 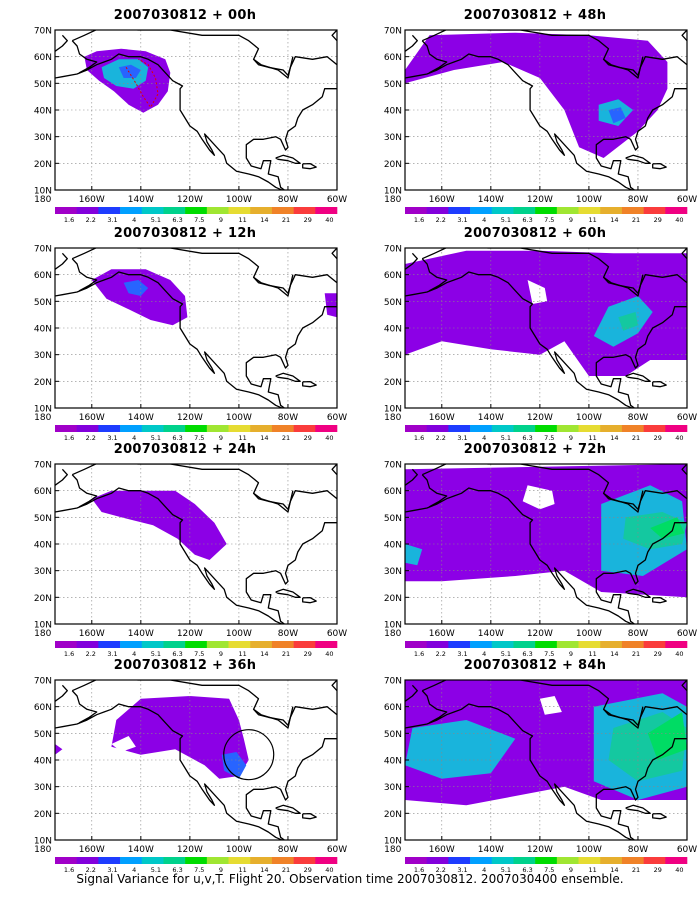 What do you see at coordinates (42, 200) in the screenshot?
I see `lon-label: 180` at bounding box center [42, 200].